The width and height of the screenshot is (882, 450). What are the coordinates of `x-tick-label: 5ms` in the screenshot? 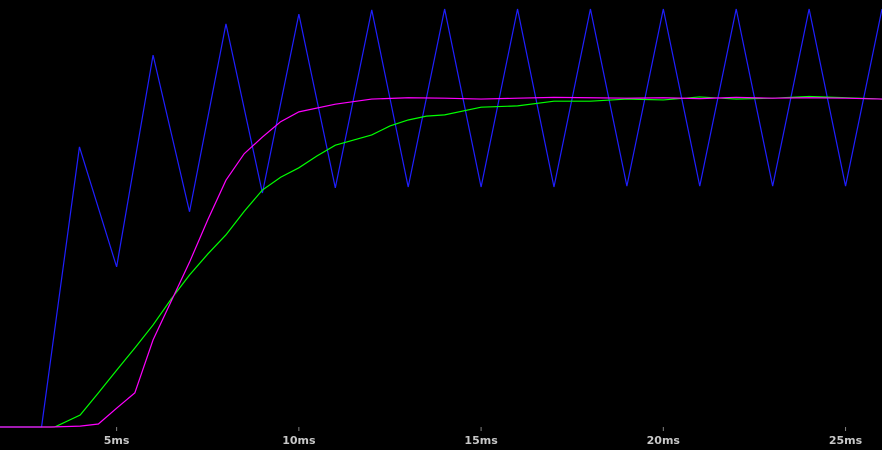 It's located at (117, 440).